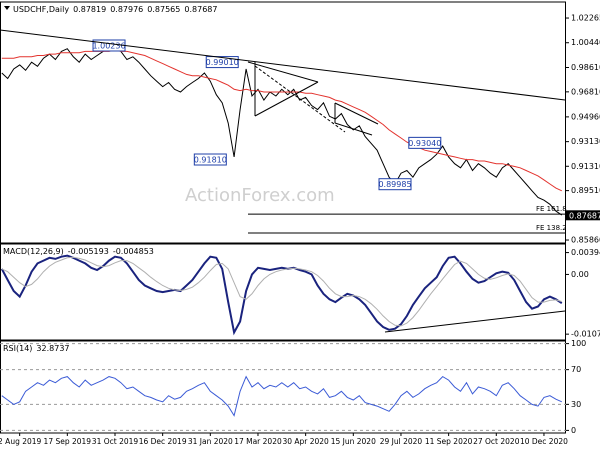  Describe the element at coordinates (496, 441) in the screenshot. I see `x-tick-label: 27 Oct 2020` at that location.